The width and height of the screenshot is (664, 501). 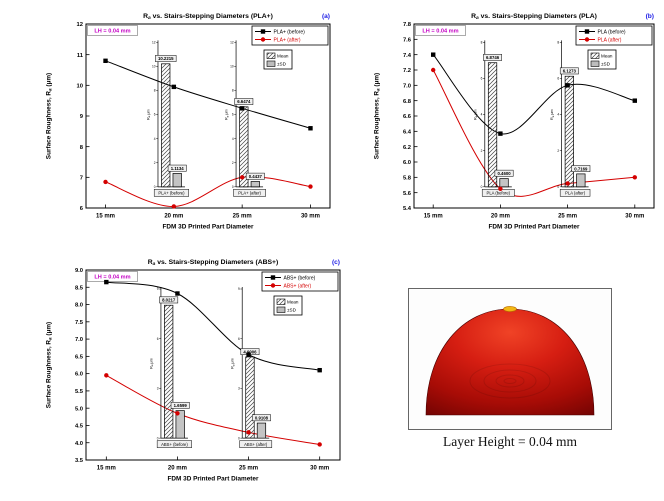 What do you see at coordinates (407, 25) in the screenshot?
I see `y-tick-label: 7.8` at bounding box center [407, 25].